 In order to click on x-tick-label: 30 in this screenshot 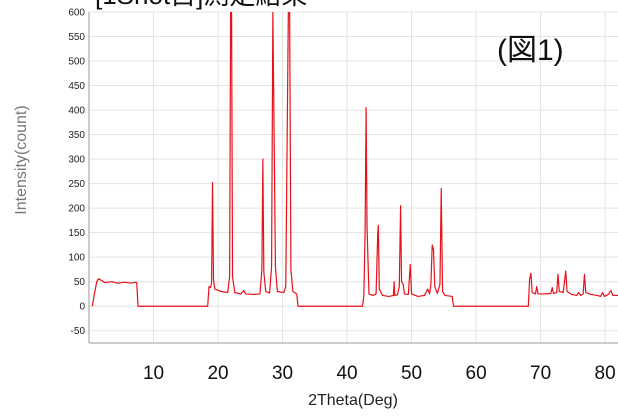, I will do `click(282, 373)`.